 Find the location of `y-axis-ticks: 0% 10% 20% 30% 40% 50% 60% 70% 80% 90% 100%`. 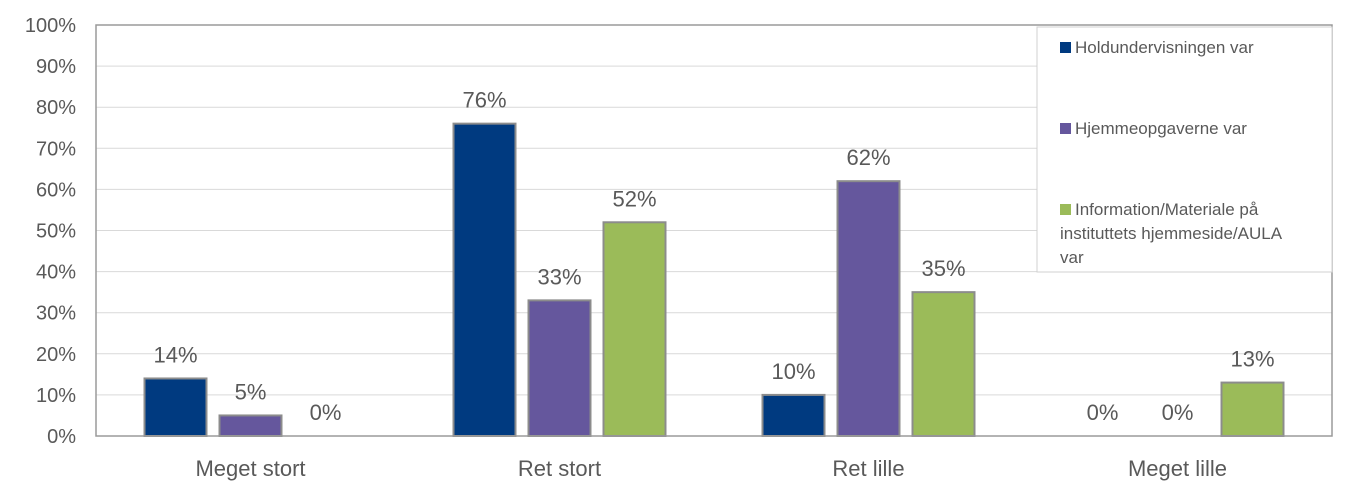

y-axis-ticks: 0% 10% 20% 30% 40% 50% 60% 70% 80% 90% 100% is located at coordinates (50, 231).